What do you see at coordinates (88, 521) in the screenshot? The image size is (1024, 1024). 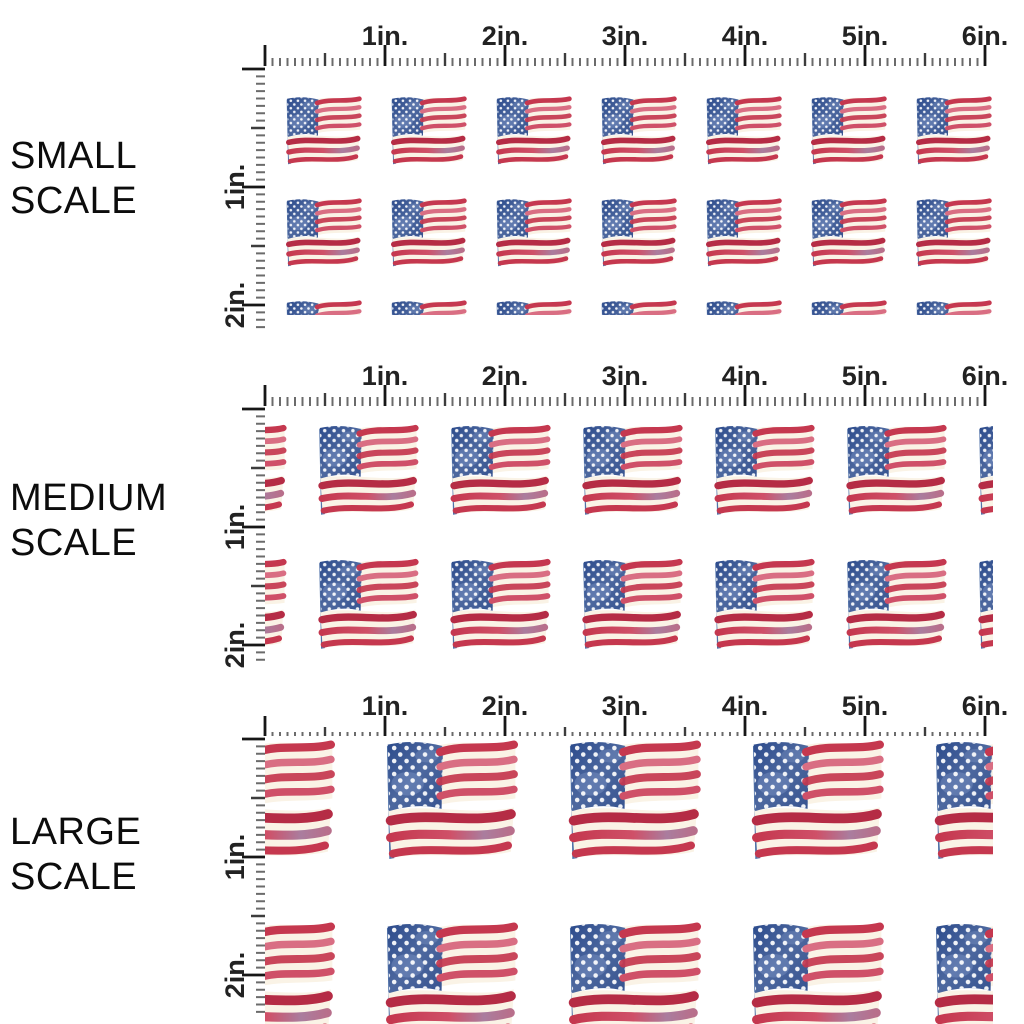 I see `medium-scale-label: MEDIUM SCALE` at bounding box center [88, 521].